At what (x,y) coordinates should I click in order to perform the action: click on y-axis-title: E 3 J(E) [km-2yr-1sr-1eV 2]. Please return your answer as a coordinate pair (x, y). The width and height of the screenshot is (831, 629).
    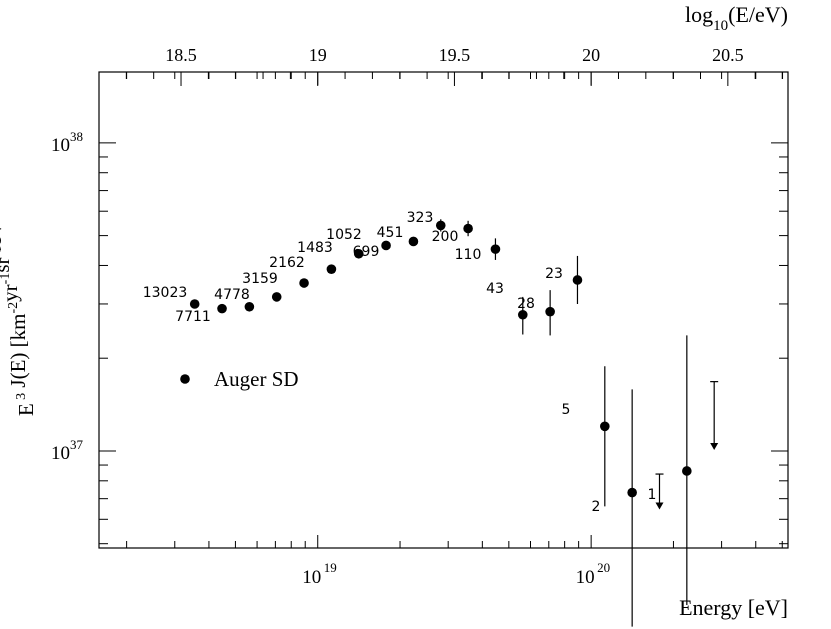
    Looking at the image, I should click on (19, 310).